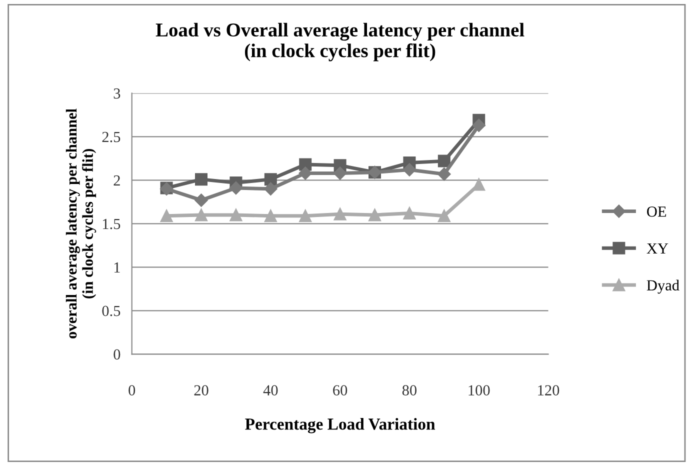 Image resolution: width=694 pixels, height=466 pixels. I want to click on y-tick-label: 1, so click(117, 267).